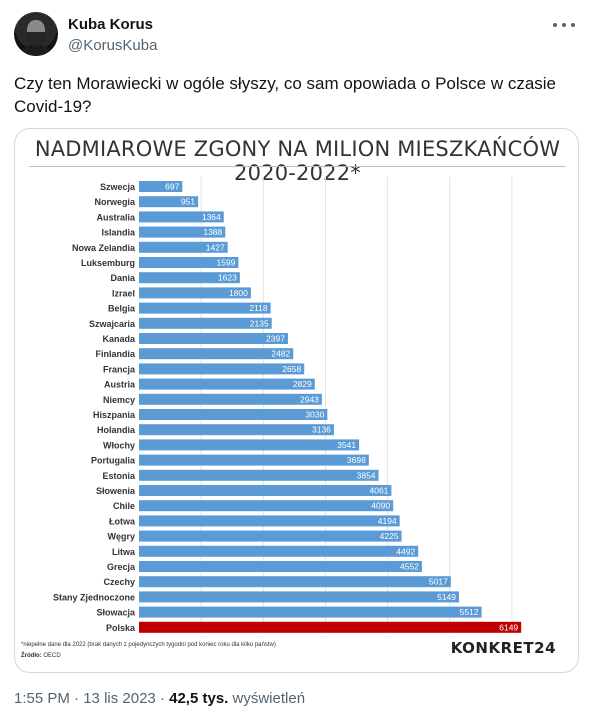 The image size is (593, 718). Describe the element at coordinates (36, 39) in the screenshot. I see `avatar-beard` at that location.